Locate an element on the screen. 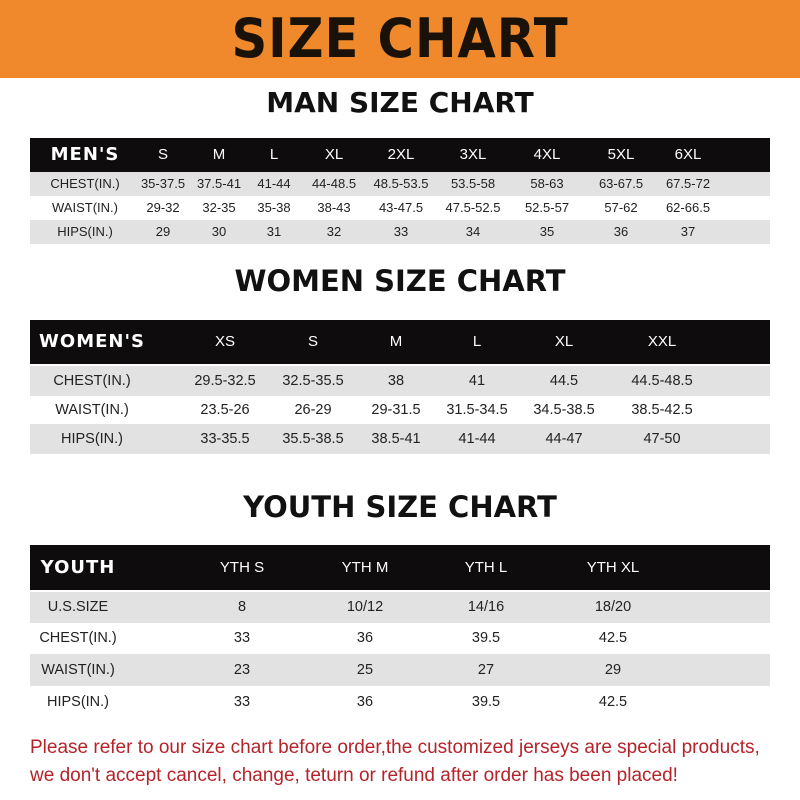 The width and height of the screenshot is (800, 800). table-cell: 34.5-38.5 is located at coordinates (564, 410).